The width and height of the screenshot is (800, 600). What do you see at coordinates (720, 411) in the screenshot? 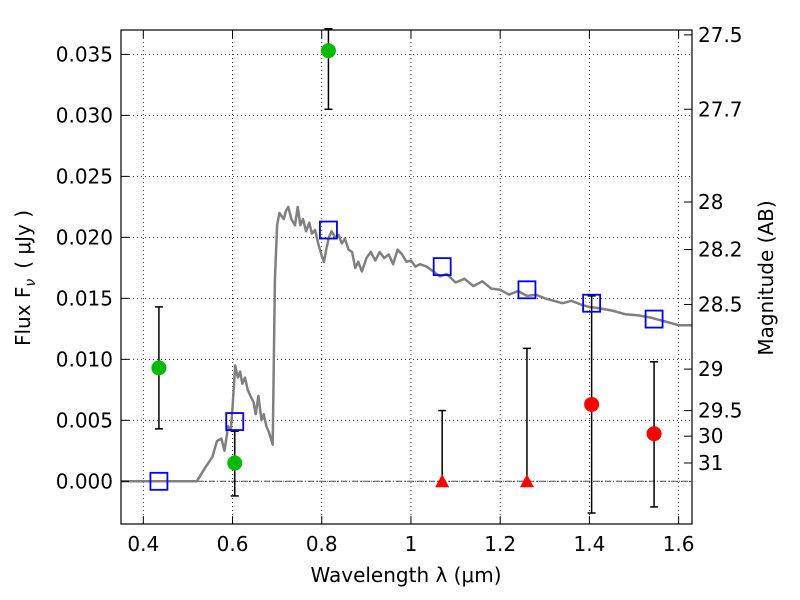
I see `y2-tick-label: 29.5` at bounding box center [720, 411].